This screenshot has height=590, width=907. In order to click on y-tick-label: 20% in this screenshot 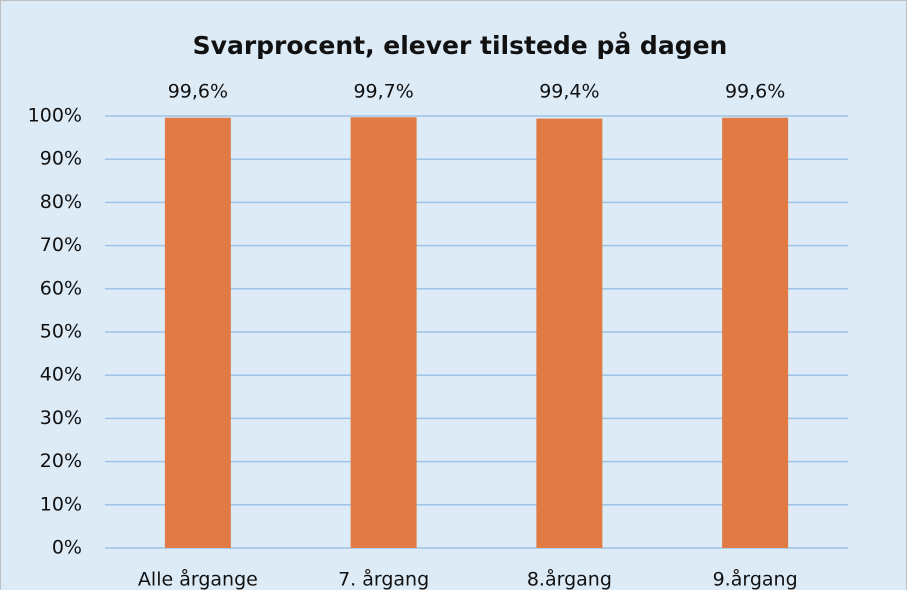, I will do `click(61, 461)`.